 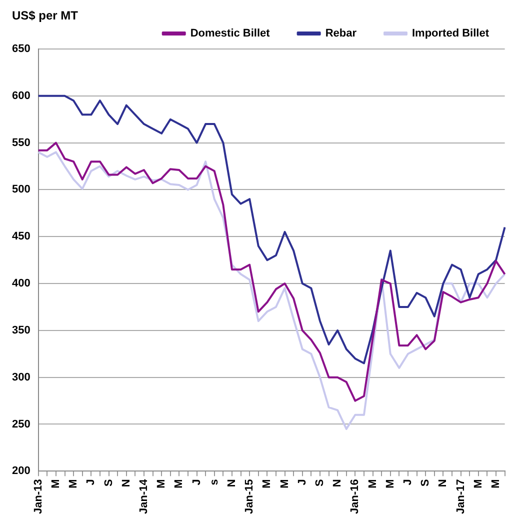 I want to click on legend-label: Rebar, so click(x=341, y=34).